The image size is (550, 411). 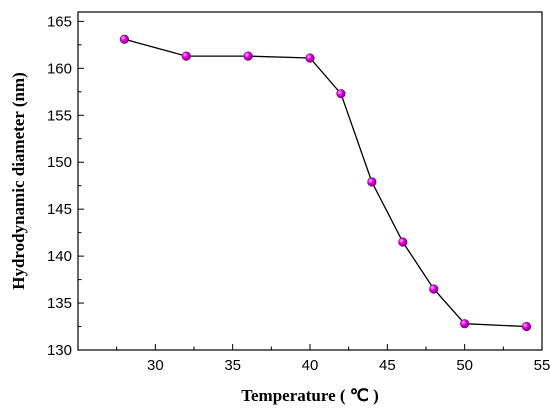 What do you see at coordinates (59, 68) in the screenshot?
I see `y-tick-label: 160` at bounding box center [59, 68].